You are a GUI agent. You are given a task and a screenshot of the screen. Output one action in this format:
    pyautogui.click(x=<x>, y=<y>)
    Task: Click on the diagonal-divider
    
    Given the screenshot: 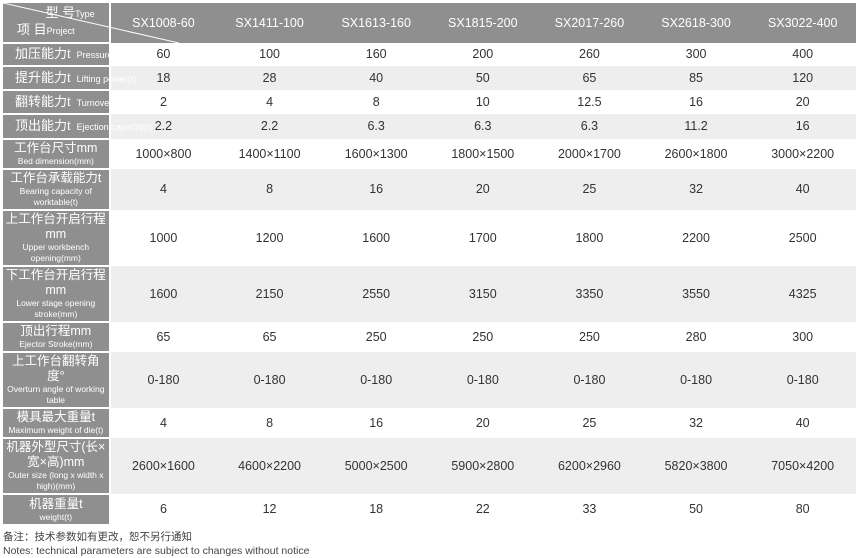 What is the action you would take?
    pyautogui.click(x=91, y=23)
    